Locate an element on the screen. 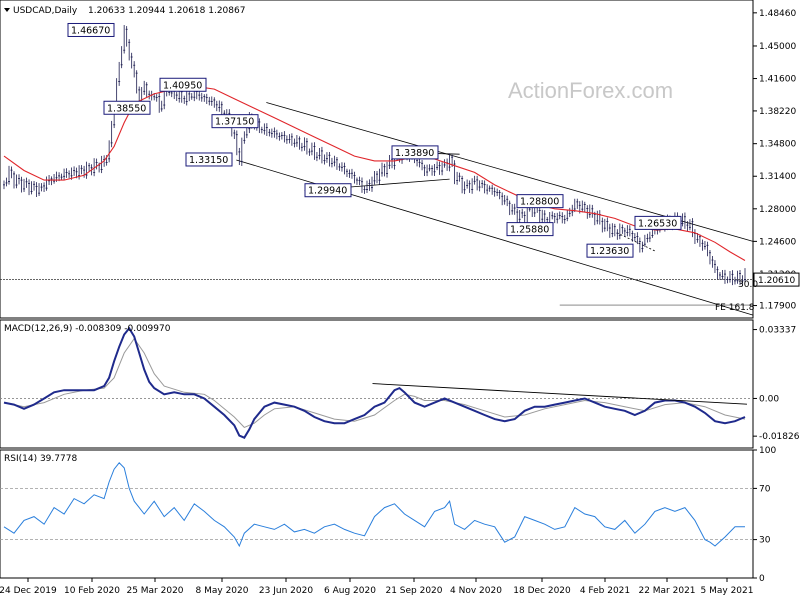 The image size is (800, 600). fib-1618-label: FE 161.8 is located at coordinates (735, 308).